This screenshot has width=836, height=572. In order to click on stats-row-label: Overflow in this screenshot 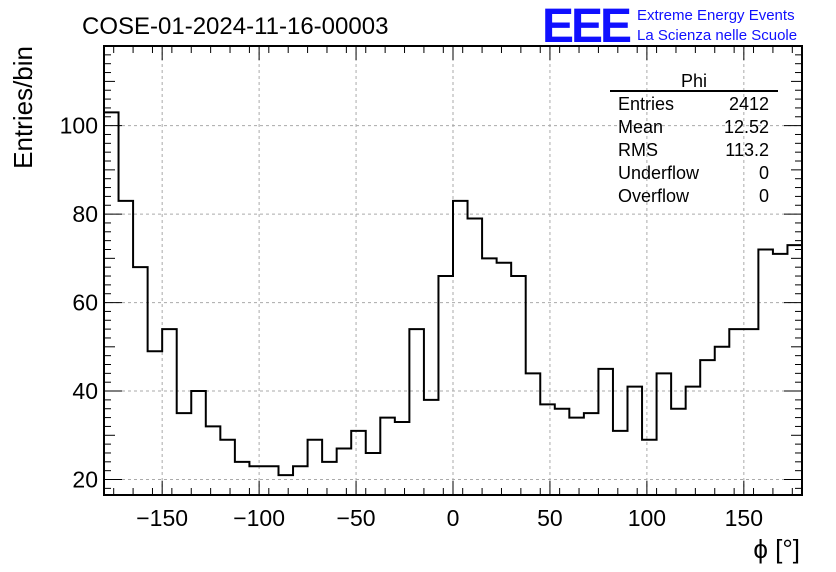, I will do `click(654, 196)`.